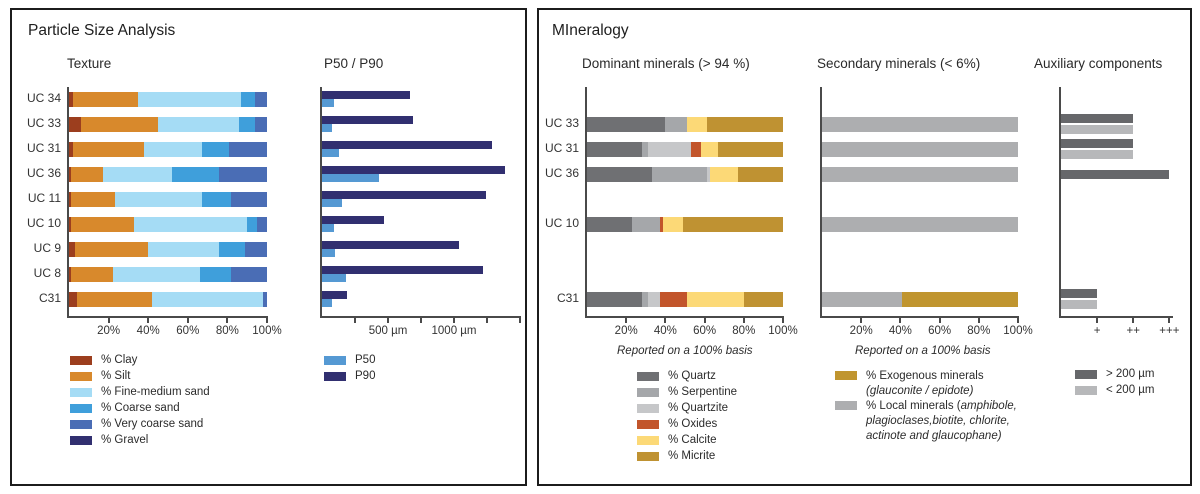 This screenshot has height=494, width=1200. I want to click on row-label: UC 36, so click(561, 173).